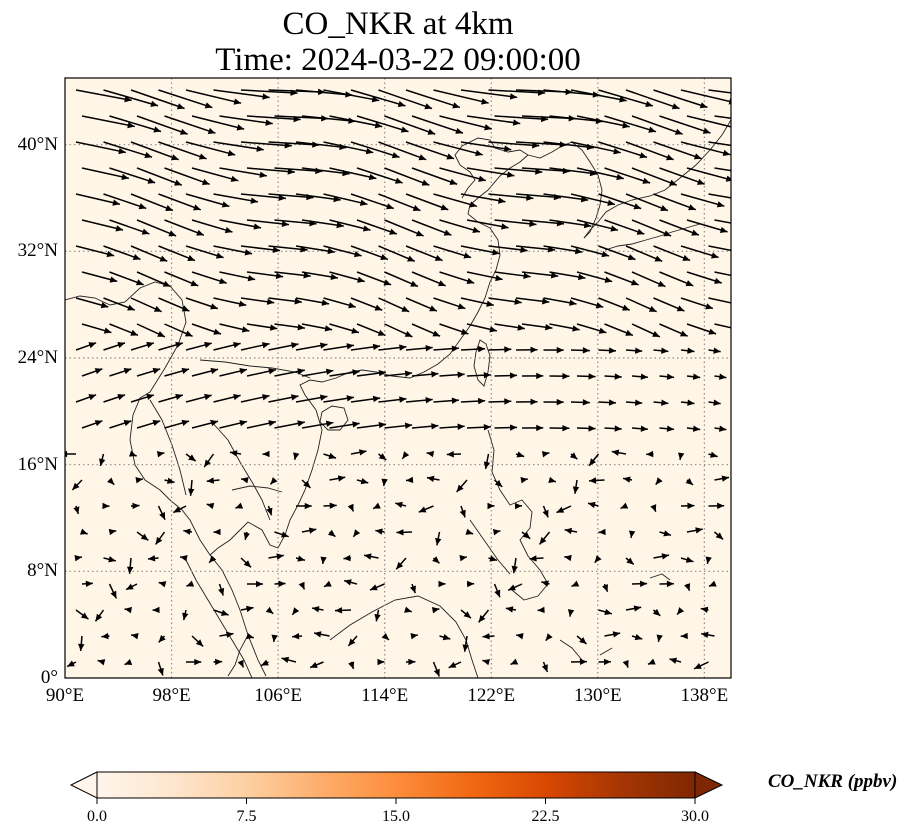  Describe the element at coordinates (49, 677) in the screenshot. I see `lat-tick-label: 0°` at that location.